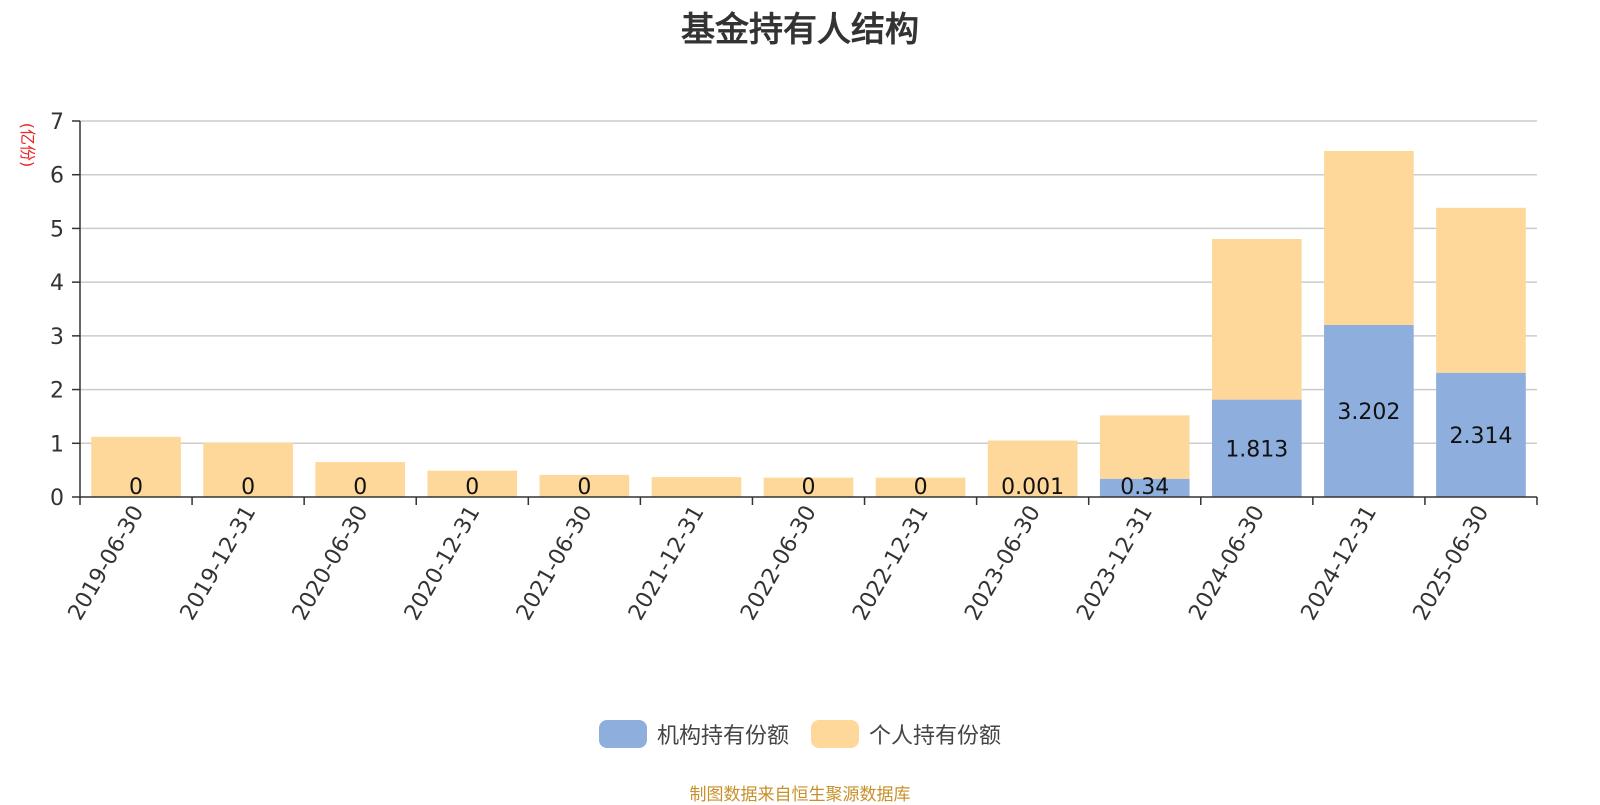 The height and width of the screenshot is (805, 1600). I want to click on x-tick-label: 2022-12-31, so click(891, 563).